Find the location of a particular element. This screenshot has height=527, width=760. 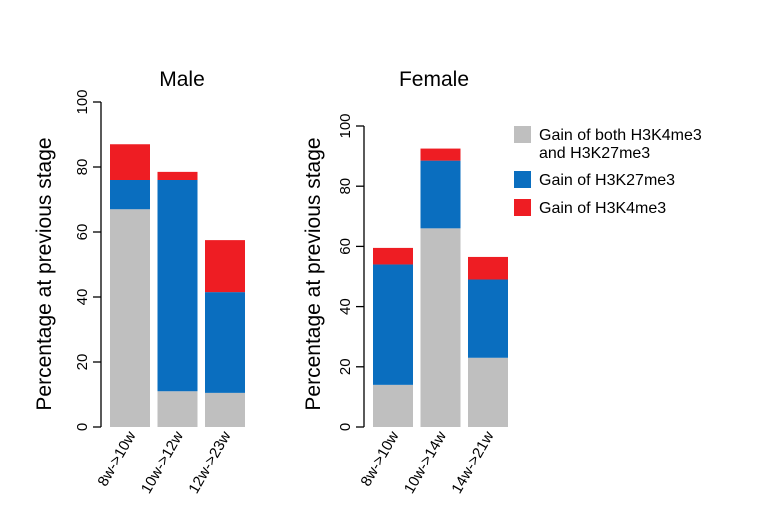

chart-title: Male is located at coordinates (182, 79).